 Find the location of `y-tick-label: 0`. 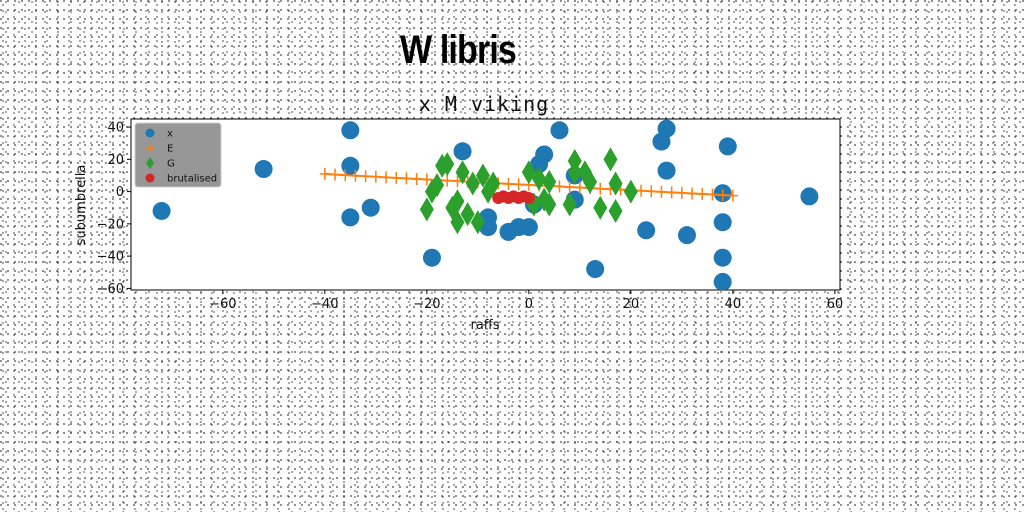

y-tick-label: 0 is located at coordinates (120, 192).